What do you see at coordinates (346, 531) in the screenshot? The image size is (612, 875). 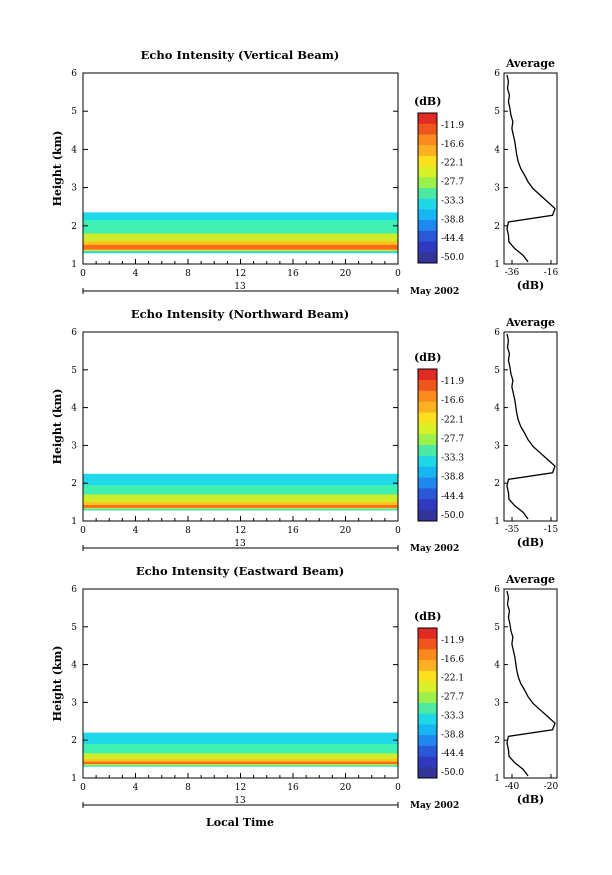 I see `x-tick-label: 20` at bounding box center [346, 531].